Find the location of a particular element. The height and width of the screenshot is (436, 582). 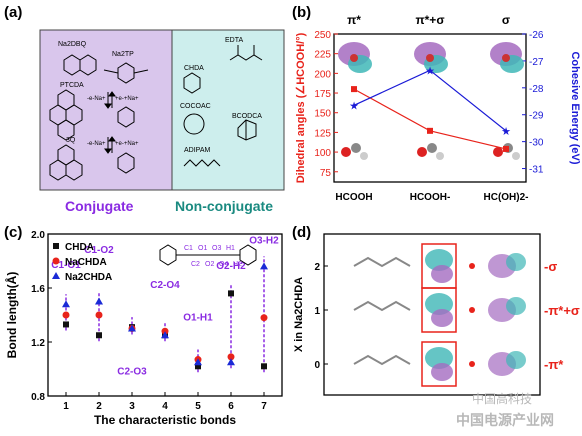

chda-label: CHDA is located at coordinates (194, 68).